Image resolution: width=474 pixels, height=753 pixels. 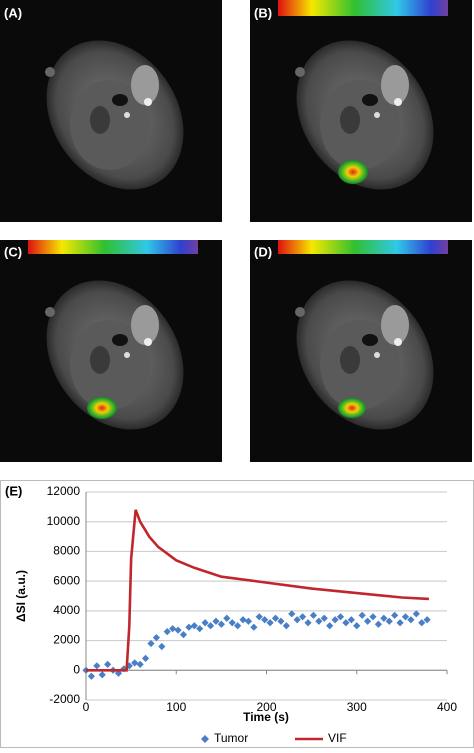 I want to click on y-tick-label: -2000, so click(x=64, y=699).